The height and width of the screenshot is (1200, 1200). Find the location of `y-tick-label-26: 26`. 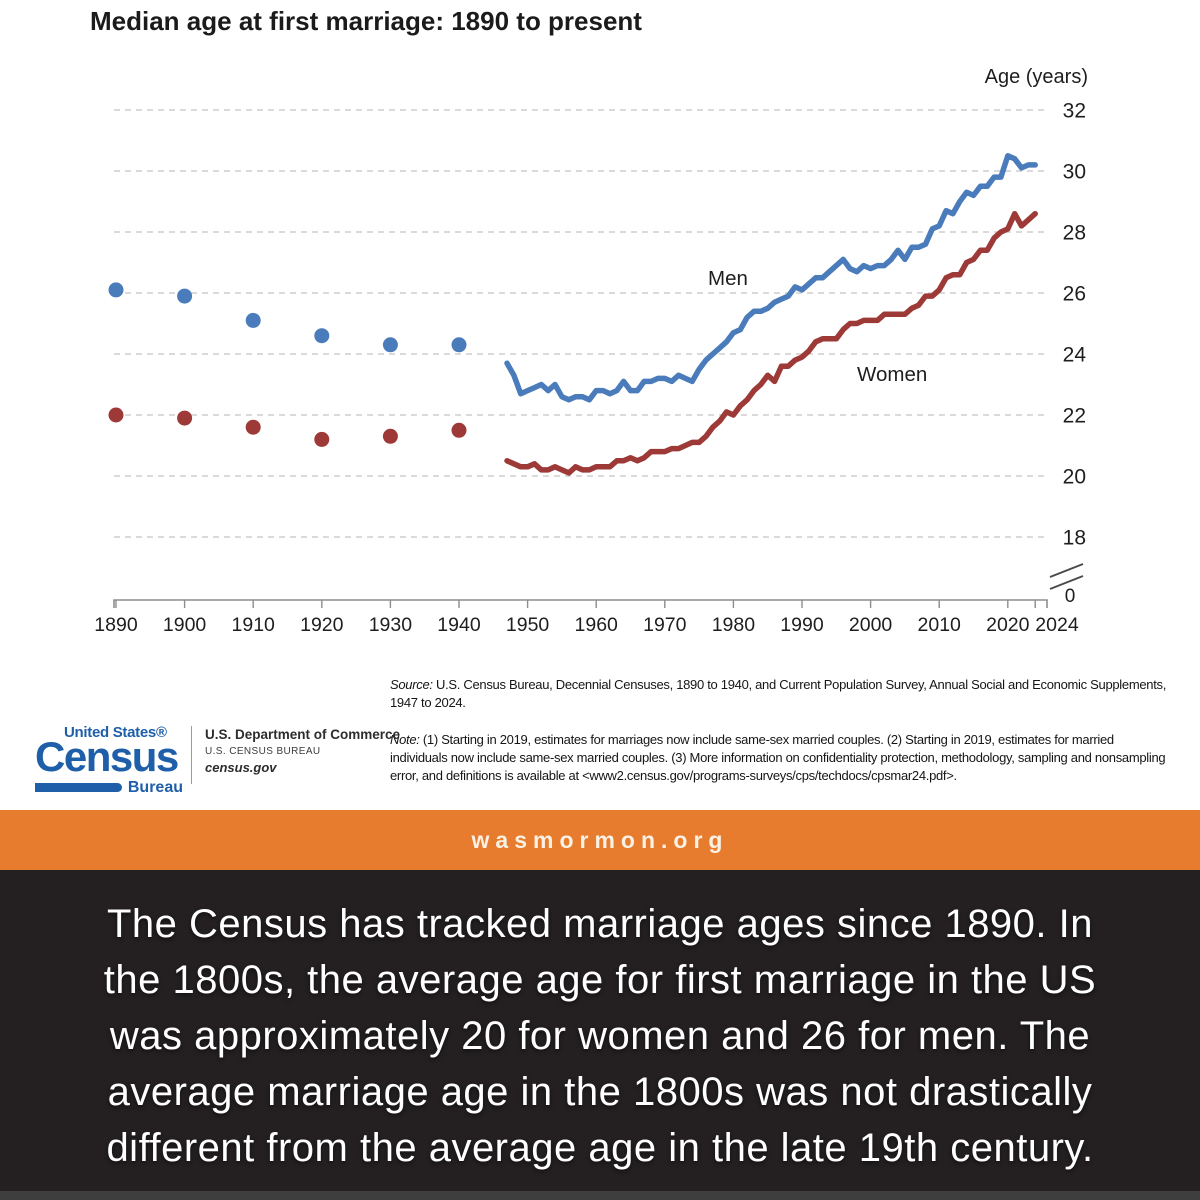

y-tick-label-26: 26 is located at coordinates (1074, 294).